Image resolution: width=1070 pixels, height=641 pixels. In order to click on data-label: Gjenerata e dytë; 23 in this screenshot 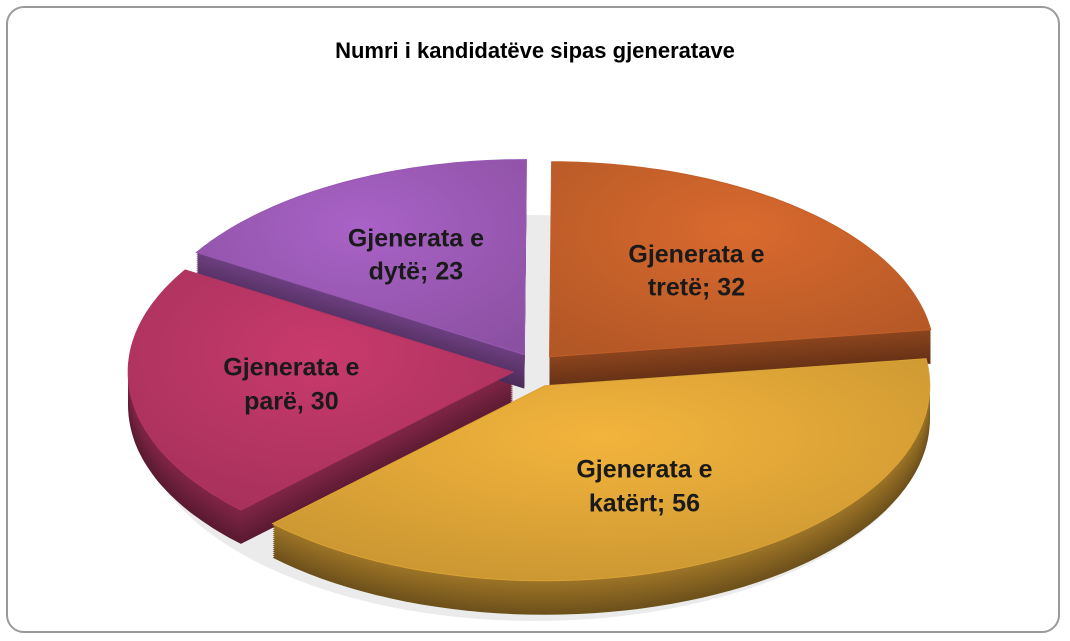, I will do `click(415, 254)`.